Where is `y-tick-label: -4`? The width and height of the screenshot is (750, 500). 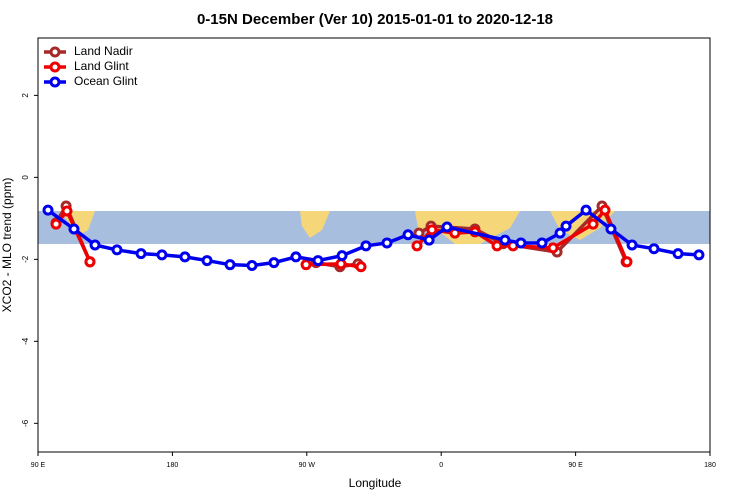
y-tick-label: -4 is located at coordinates (25, 341).